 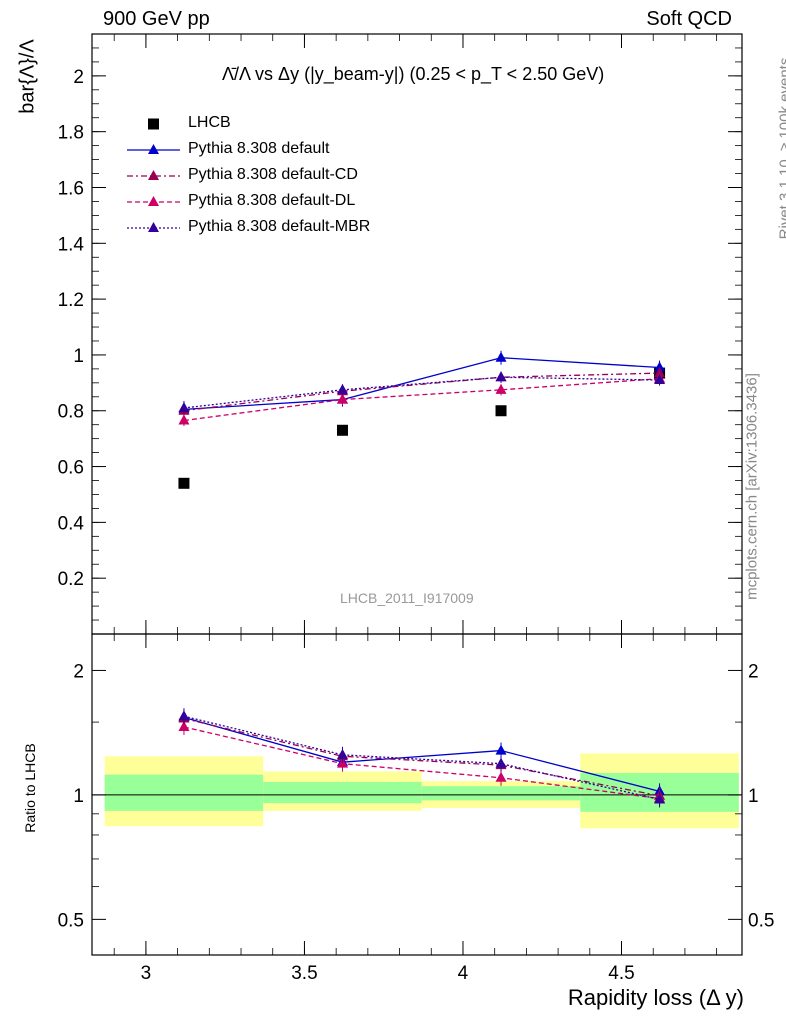 What do you see at coordinates (71, 412) in the screenshot?
I see `main-ytick-label: 0.8` at bounding box center [71, 412].